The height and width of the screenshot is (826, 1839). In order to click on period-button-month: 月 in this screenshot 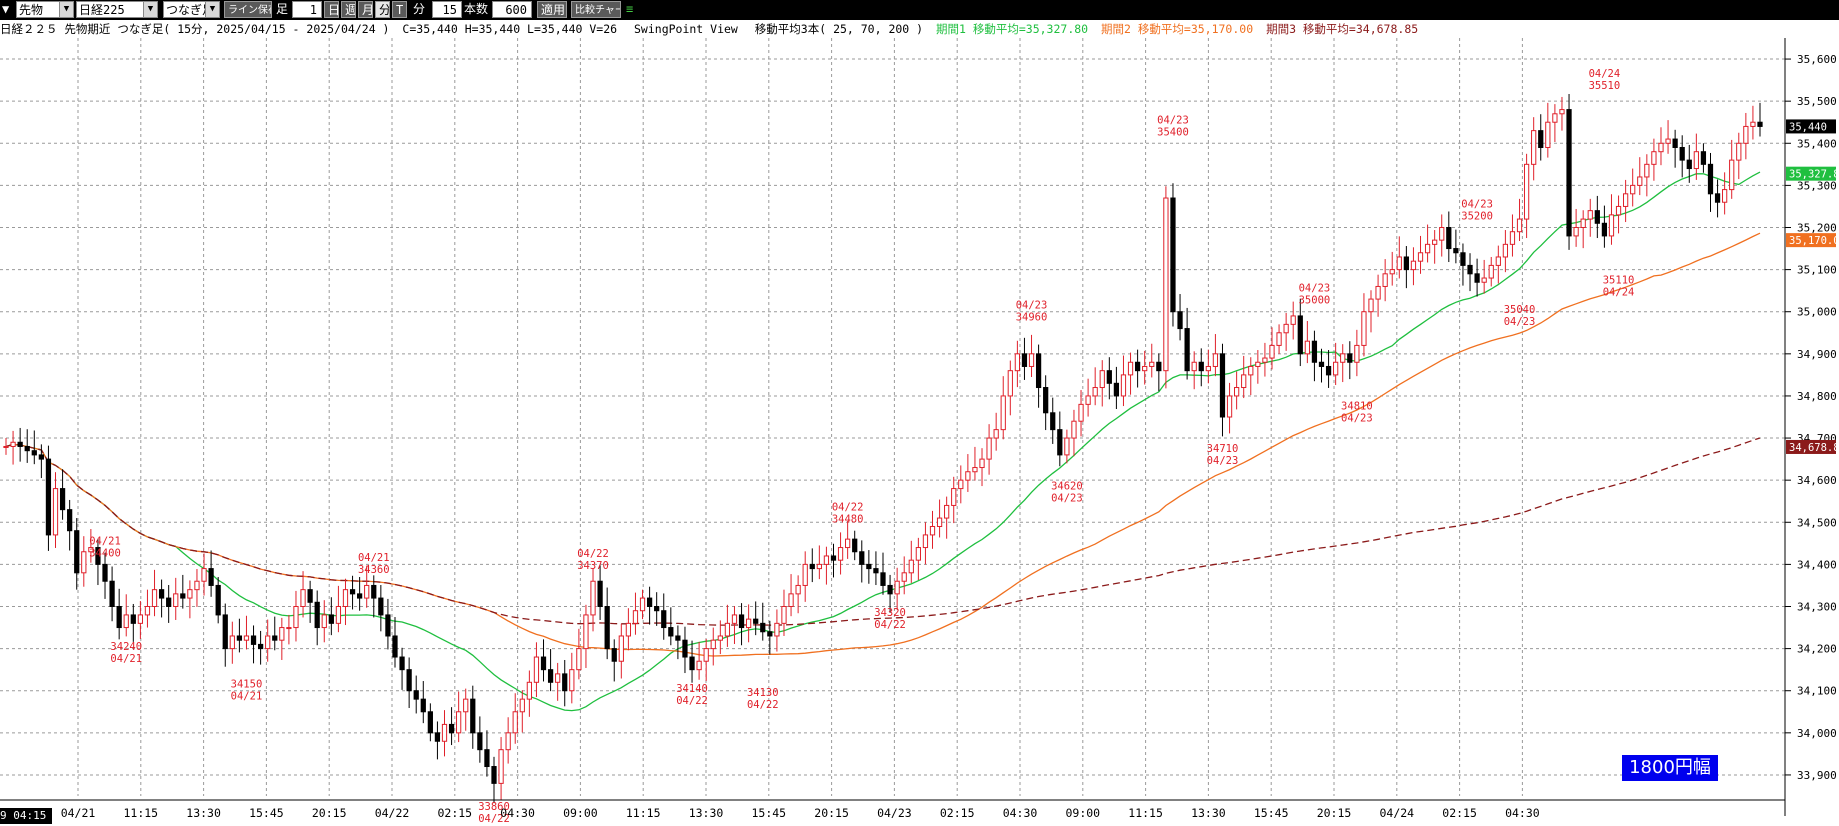, I will do `click(365, 9)`.